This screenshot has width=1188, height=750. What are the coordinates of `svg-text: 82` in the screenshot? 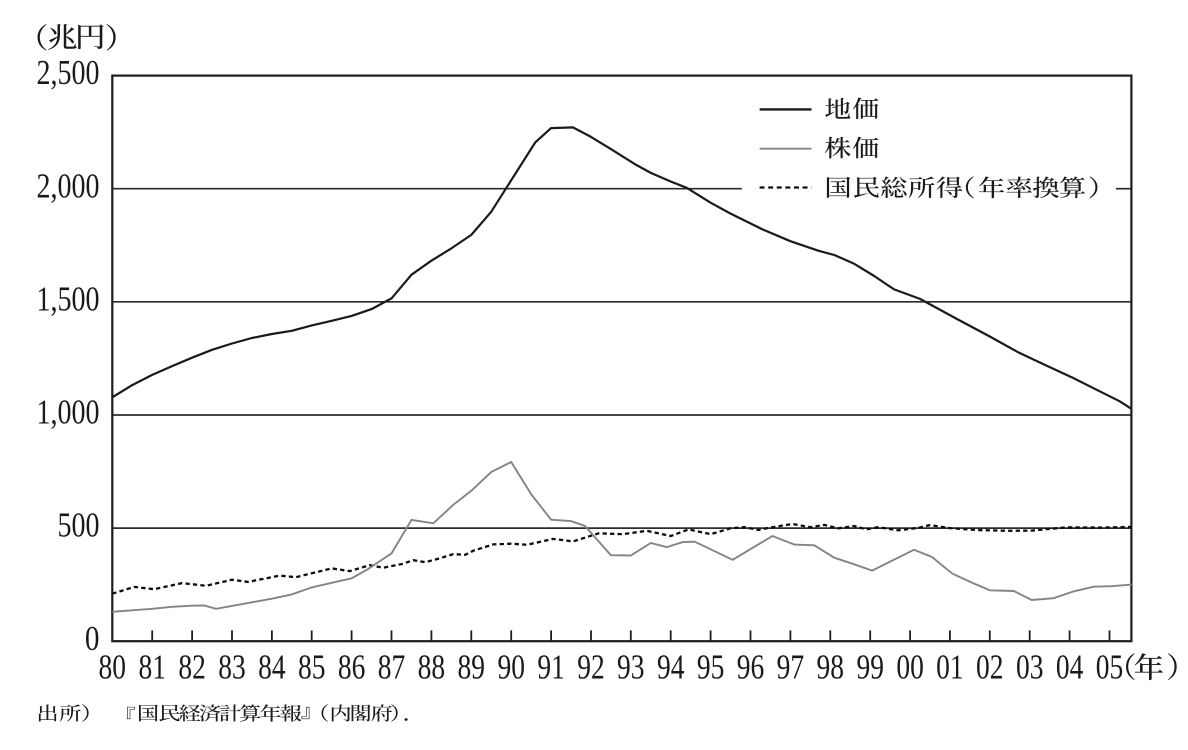 It's located at (192, 667).